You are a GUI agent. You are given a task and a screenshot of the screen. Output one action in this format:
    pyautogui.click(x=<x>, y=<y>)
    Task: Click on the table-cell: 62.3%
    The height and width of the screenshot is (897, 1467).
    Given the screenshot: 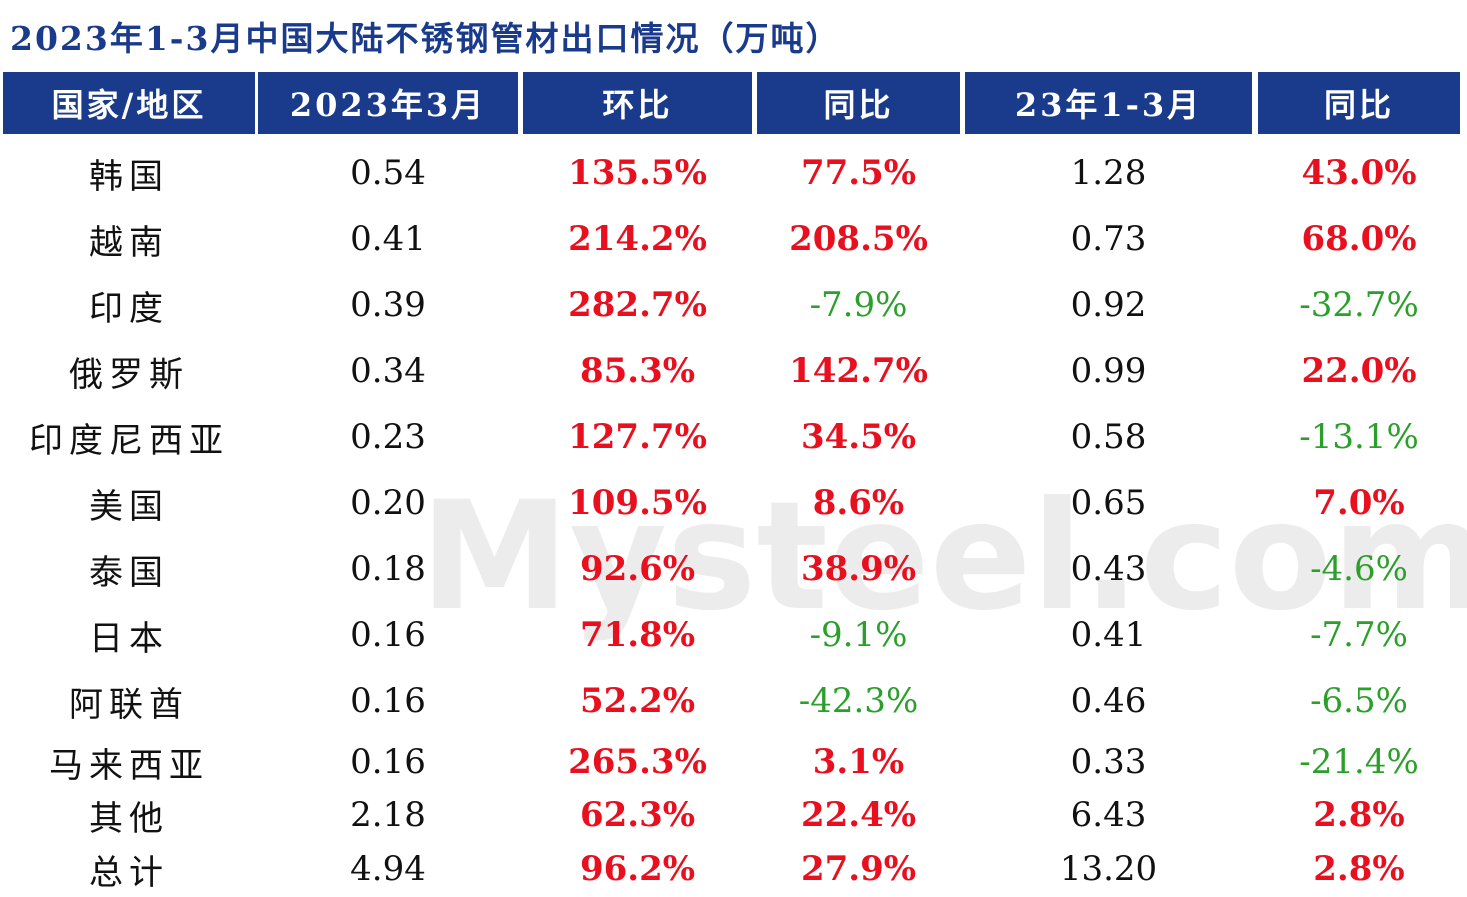 What is the action you would take?
    pyautogui.click(x=637, y=815)
    